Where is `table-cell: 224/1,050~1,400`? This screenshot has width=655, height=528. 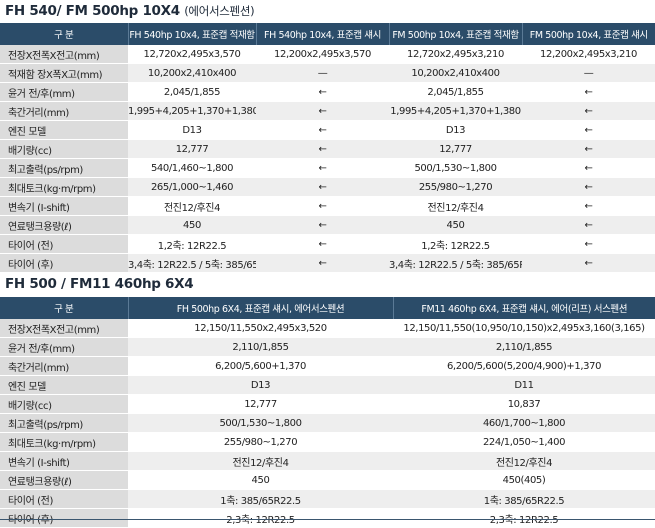 table-cell: 224/1,050~1,400 is located at coordinates (524, 442).